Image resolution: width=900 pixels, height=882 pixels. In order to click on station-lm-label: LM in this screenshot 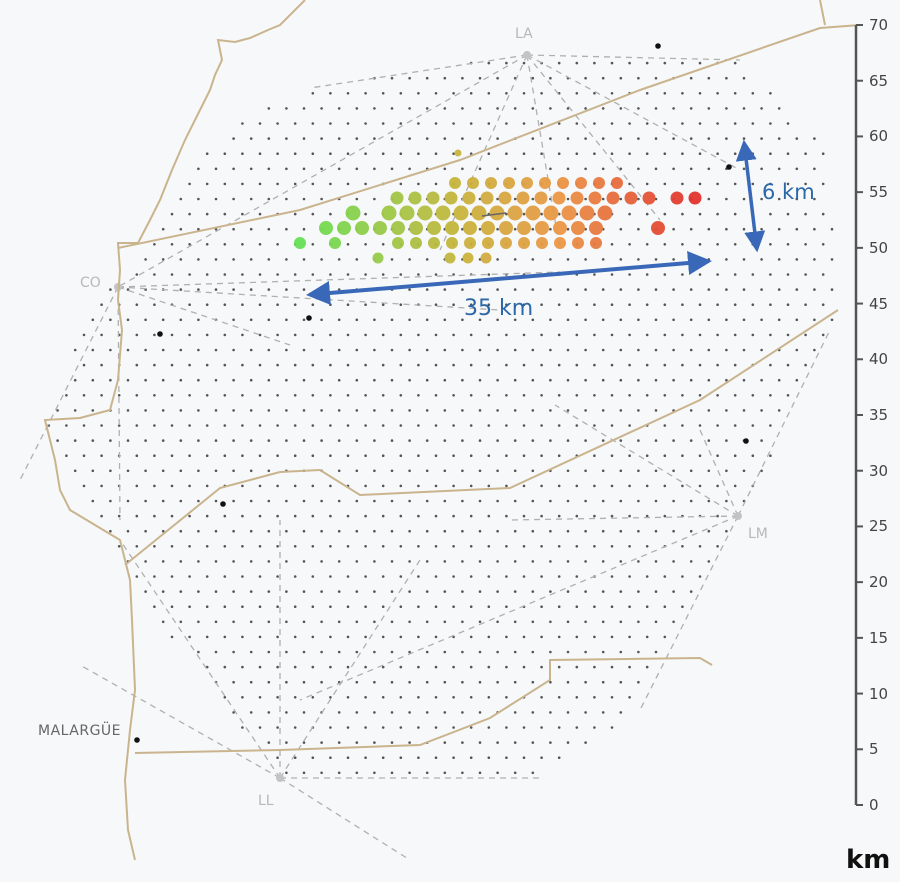, I will do `click(758, 534)`.